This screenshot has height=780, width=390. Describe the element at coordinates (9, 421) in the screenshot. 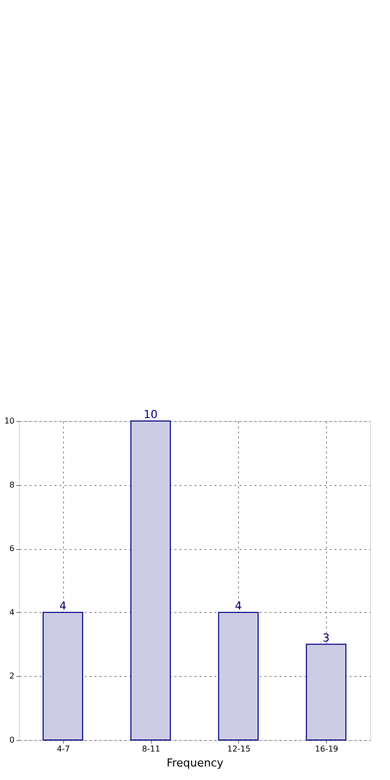

I see `y-tick-label: 10` at that location.